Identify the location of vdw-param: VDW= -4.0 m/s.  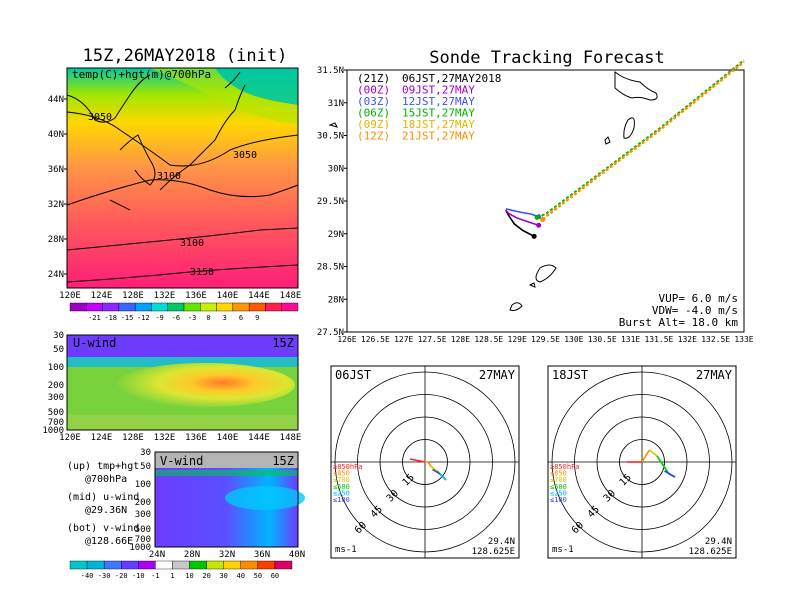
(695, 310).